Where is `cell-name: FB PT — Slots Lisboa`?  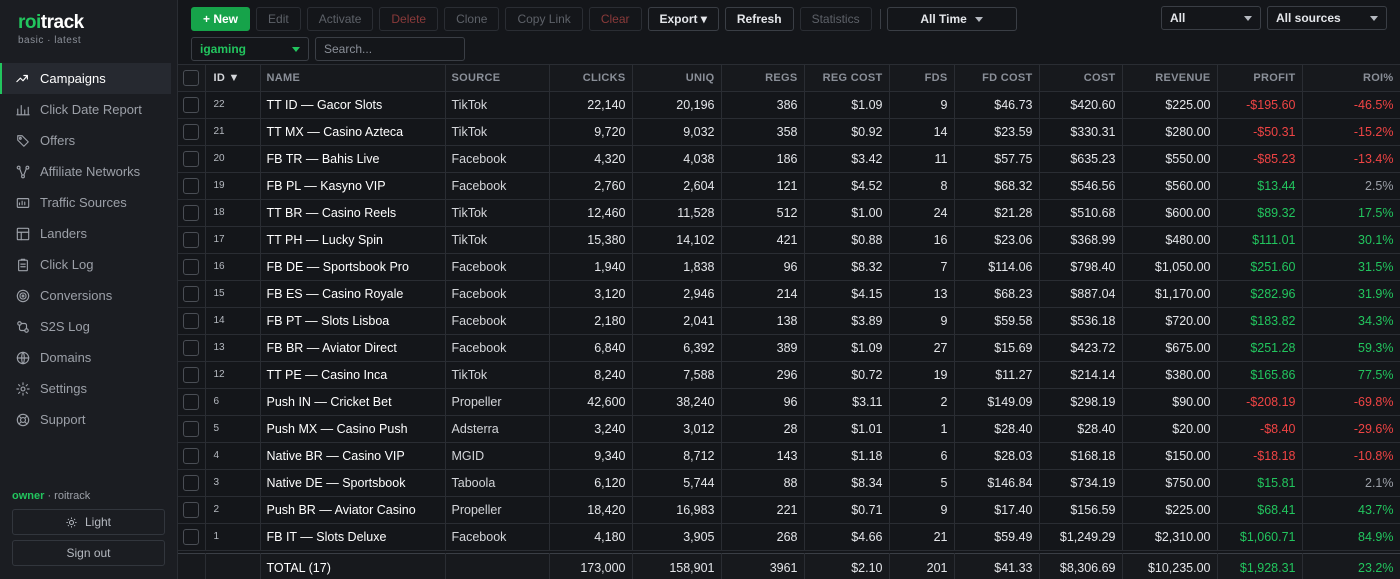 cell-name: FB PT — Slots Lisboa is located at coordinates (353, 321).